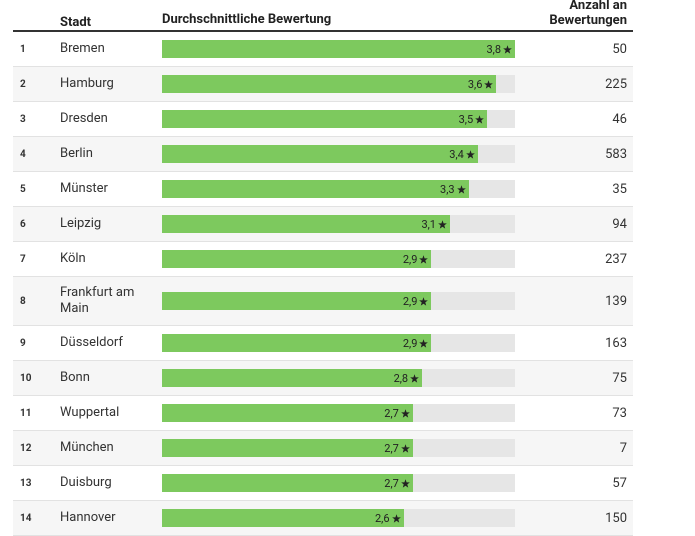  What do you see at coordinates (23, 301) in the screenshot?
I see `rank: 8` at bounding box center [23, 301].